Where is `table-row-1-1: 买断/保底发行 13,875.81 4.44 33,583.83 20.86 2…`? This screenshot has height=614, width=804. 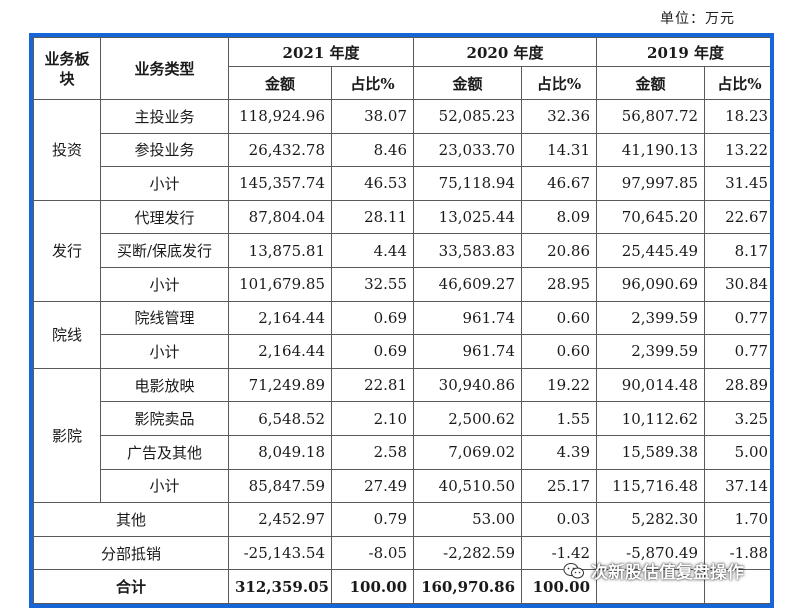 table-row-1-1: 买断/保底发行 13,875.81 4.44 33,583.83 20.86 2… is located at coordinates (402, 250).